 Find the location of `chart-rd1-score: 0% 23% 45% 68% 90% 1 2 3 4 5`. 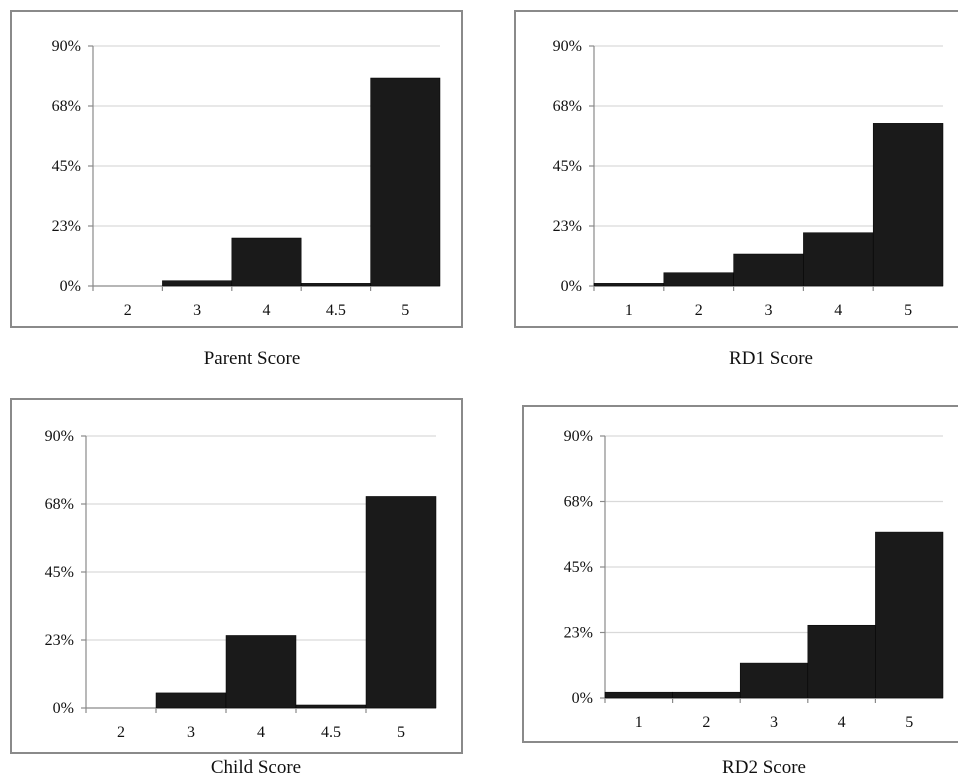

chart-rd1-score: 0% 23% 45% 68% 90% 1 2 3 4 5 is located at coordinates (748, 178).